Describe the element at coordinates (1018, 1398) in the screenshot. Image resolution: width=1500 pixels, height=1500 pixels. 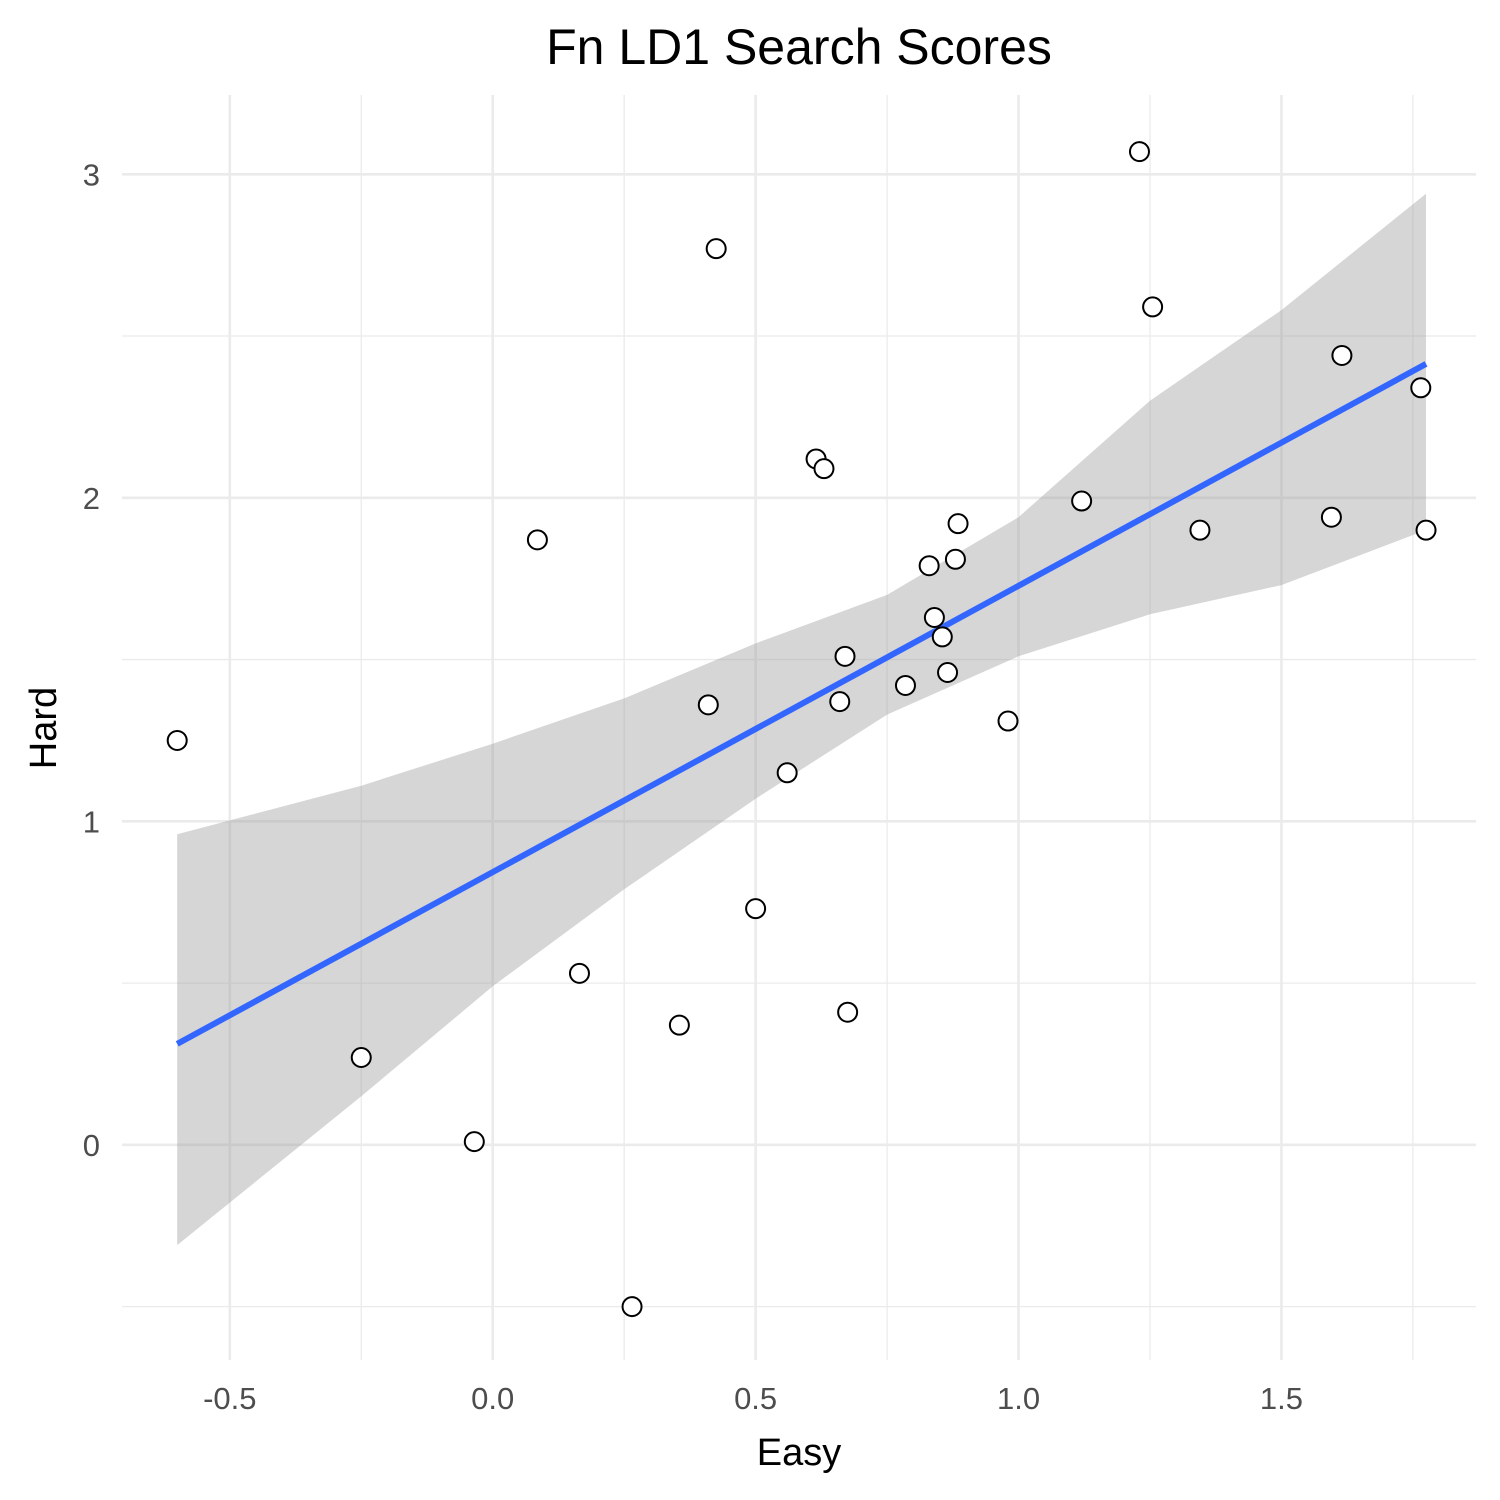
I see `x-tick-label: 1.0` at that location.